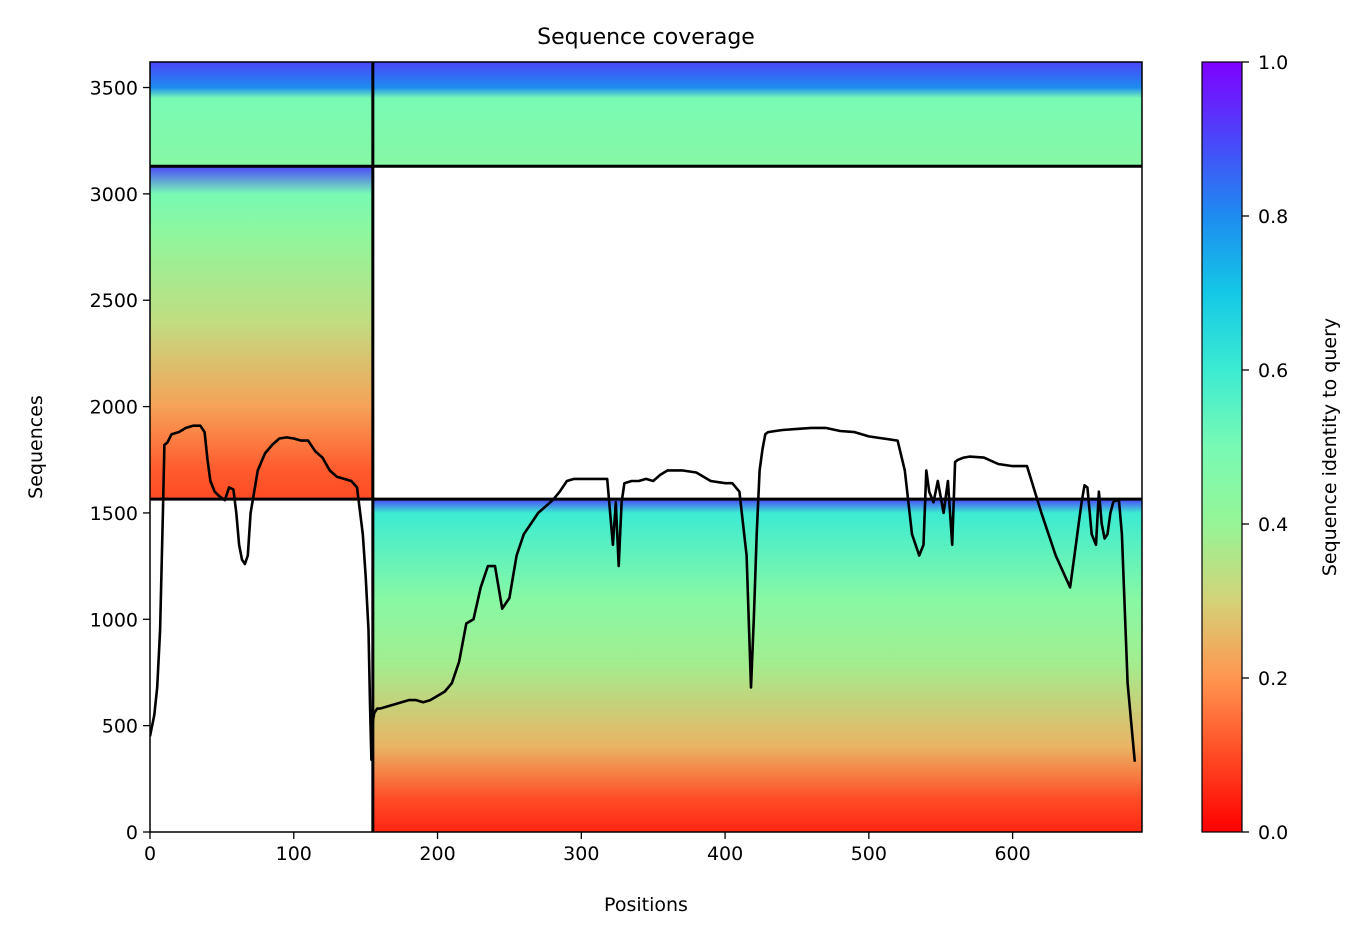 The width and height of the screenshot is (1364, 939). What do you see at coordinates (646, 114) in the screenshot?
I see `block-paired` at bounding box center [646, 114].